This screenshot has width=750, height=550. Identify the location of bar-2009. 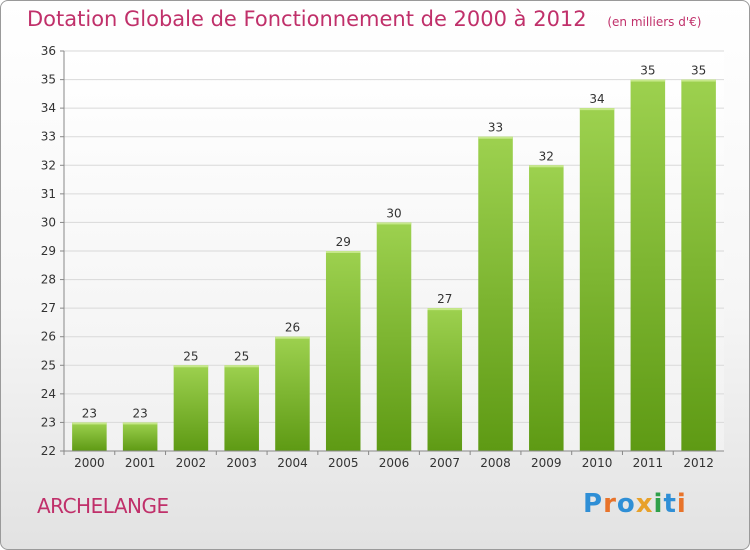
(546, 308).